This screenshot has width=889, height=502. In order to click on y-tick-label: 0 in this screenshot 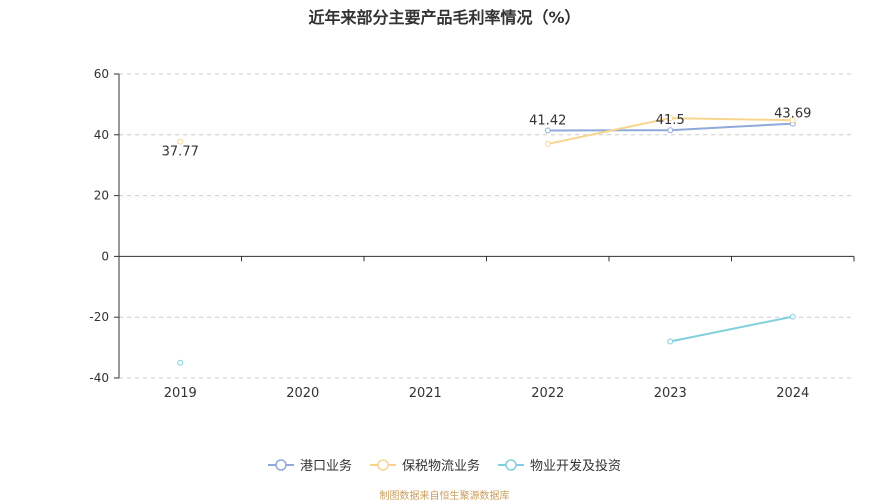, I will do `click(105, 256)`.